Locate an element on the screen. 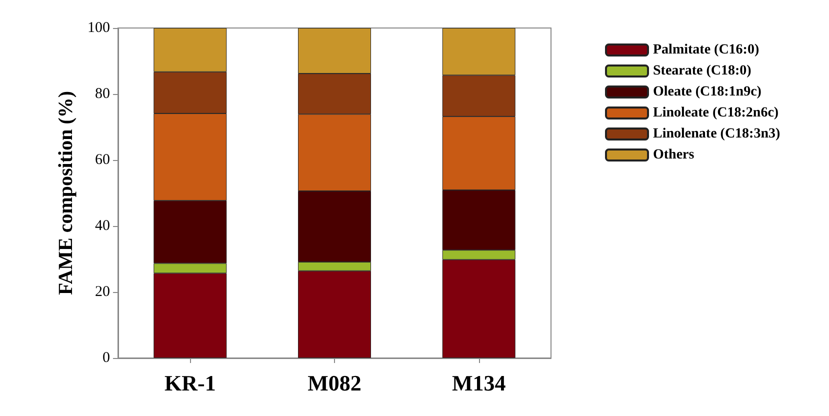  y-tick-label: 80 is located at coordinates (102, 94).